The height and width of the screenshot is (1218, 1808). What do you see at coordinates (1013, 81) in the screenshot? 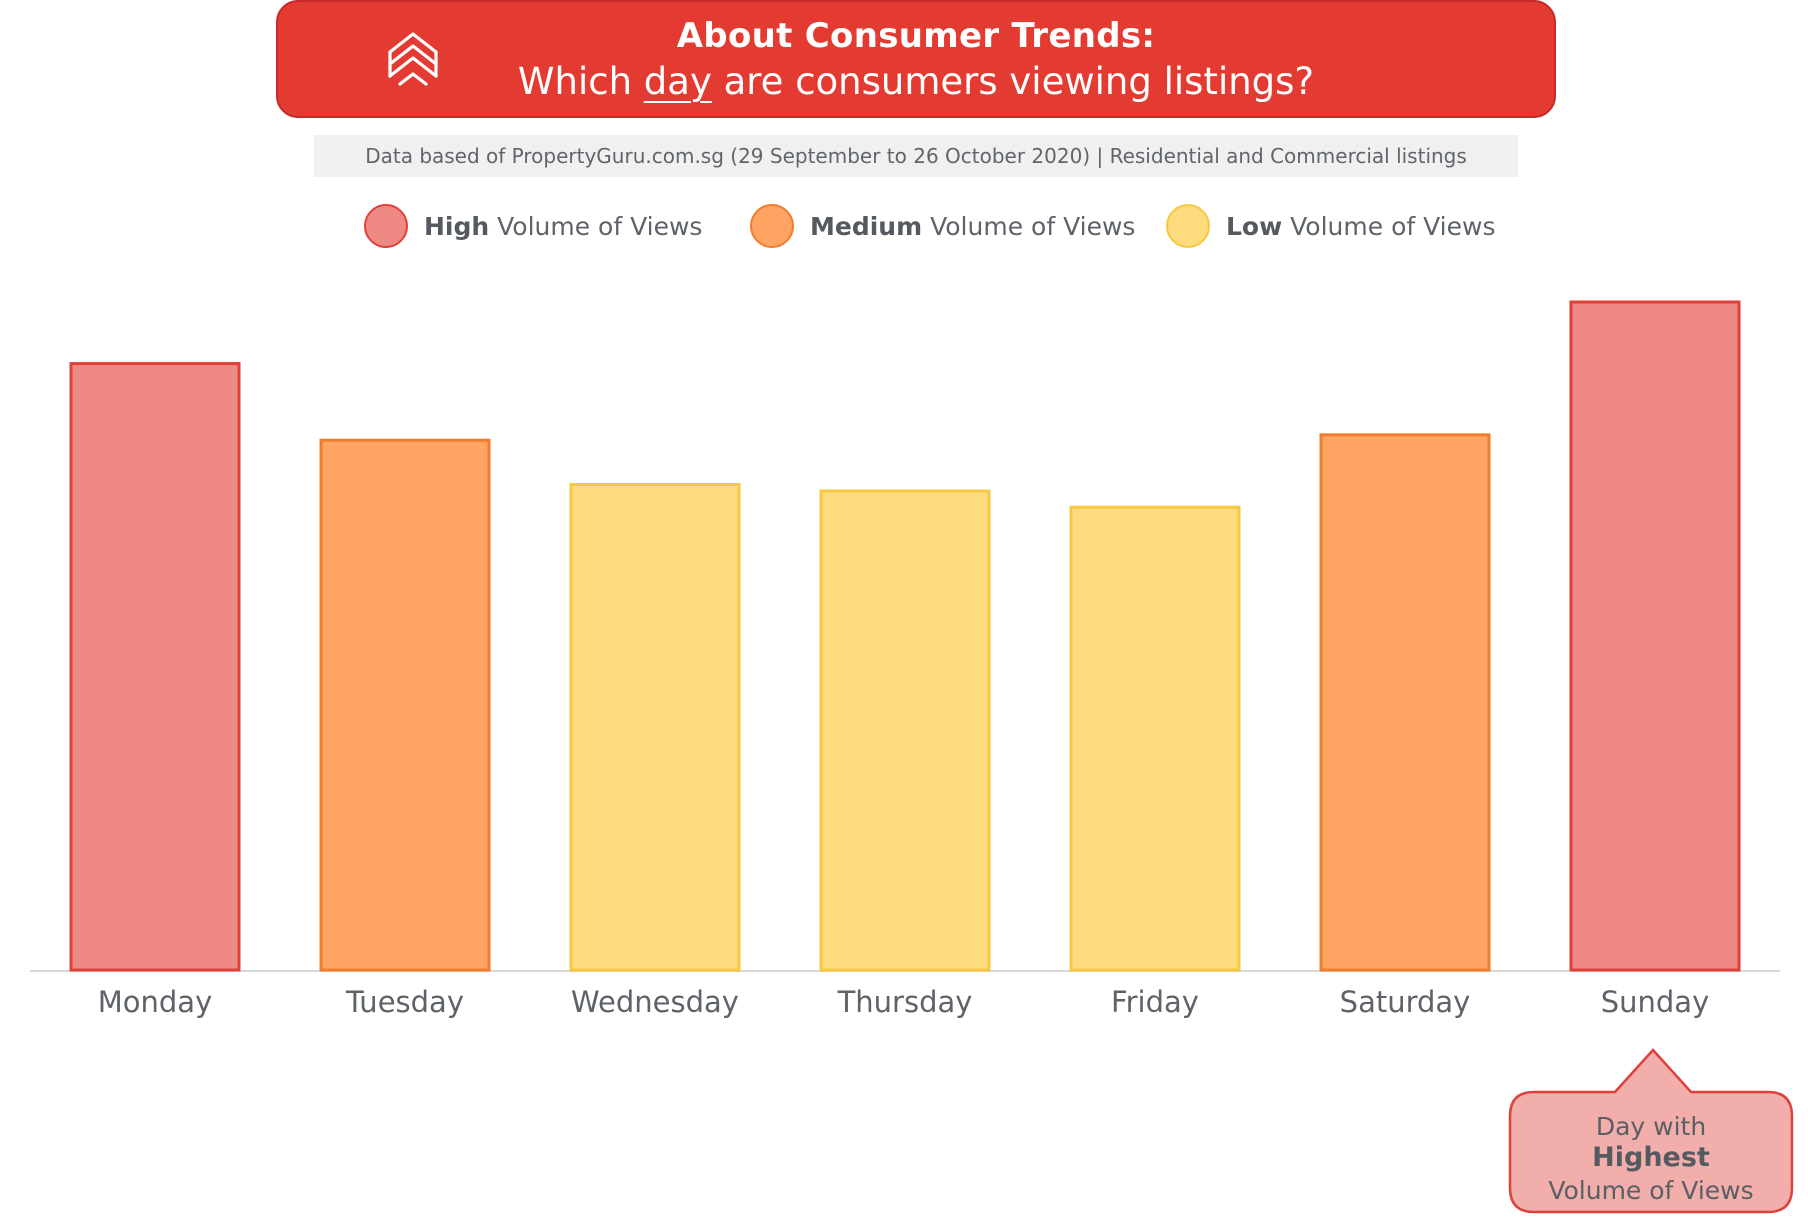
I see `subtitle-post: are consumers viewing listings?` at bounding box center [1013, 81].